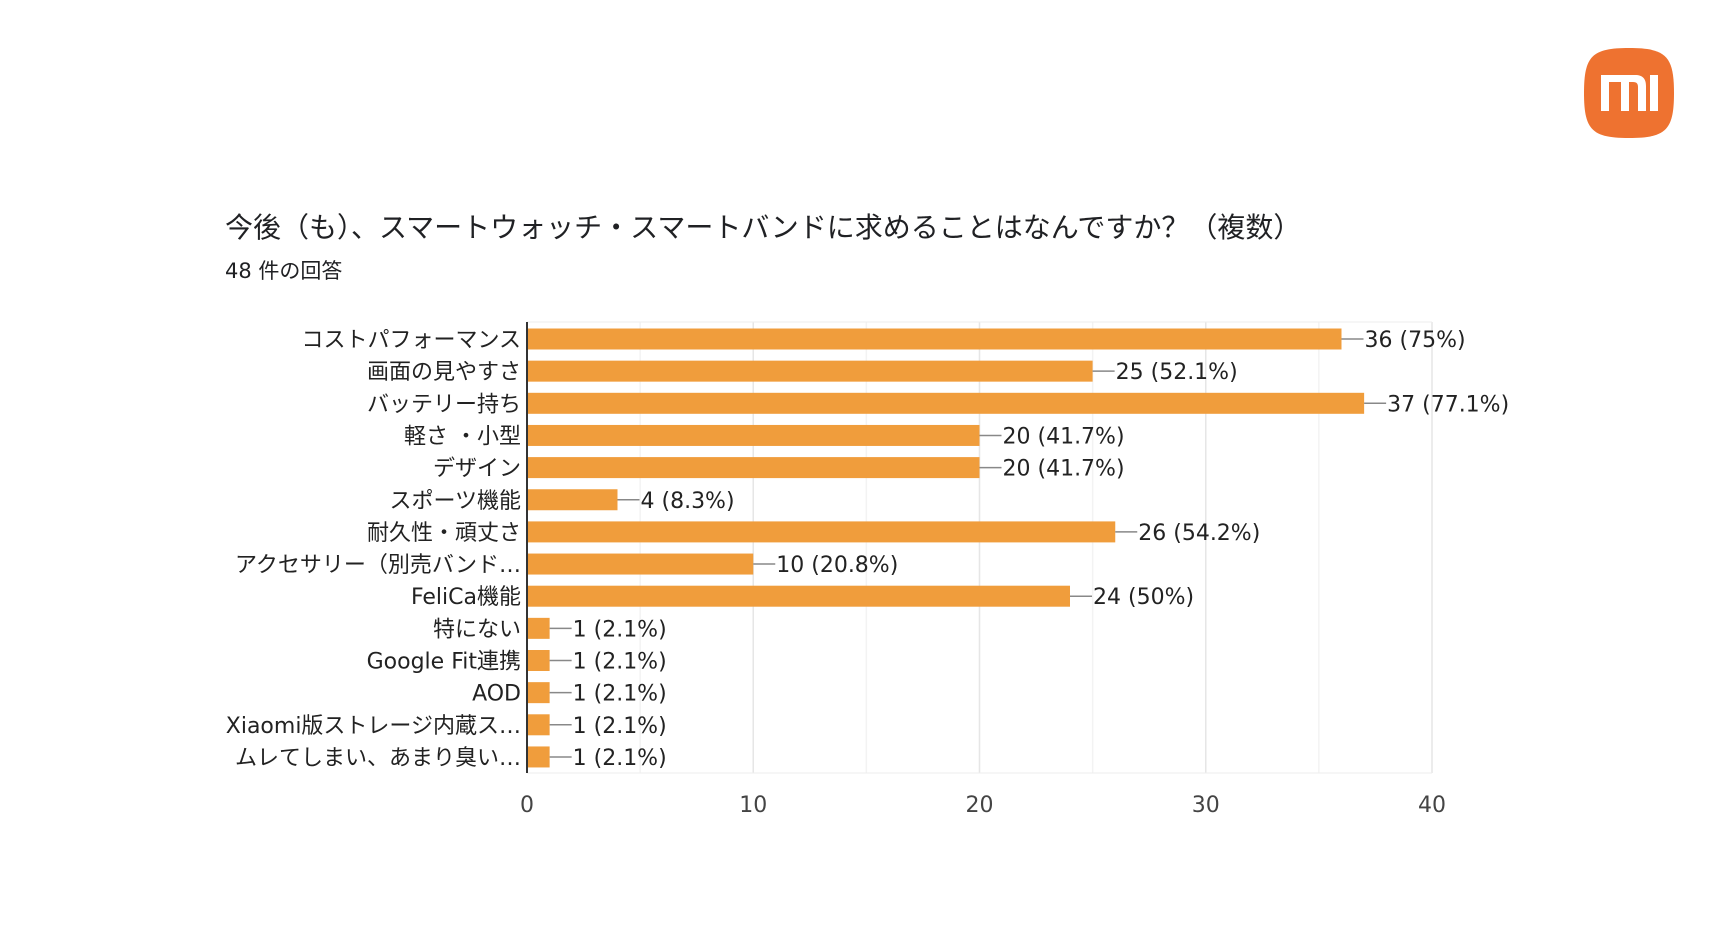 This screenshot has width=1722, height=938. I want to click on data-label: 37 (77.1%), so click(1448, 404).